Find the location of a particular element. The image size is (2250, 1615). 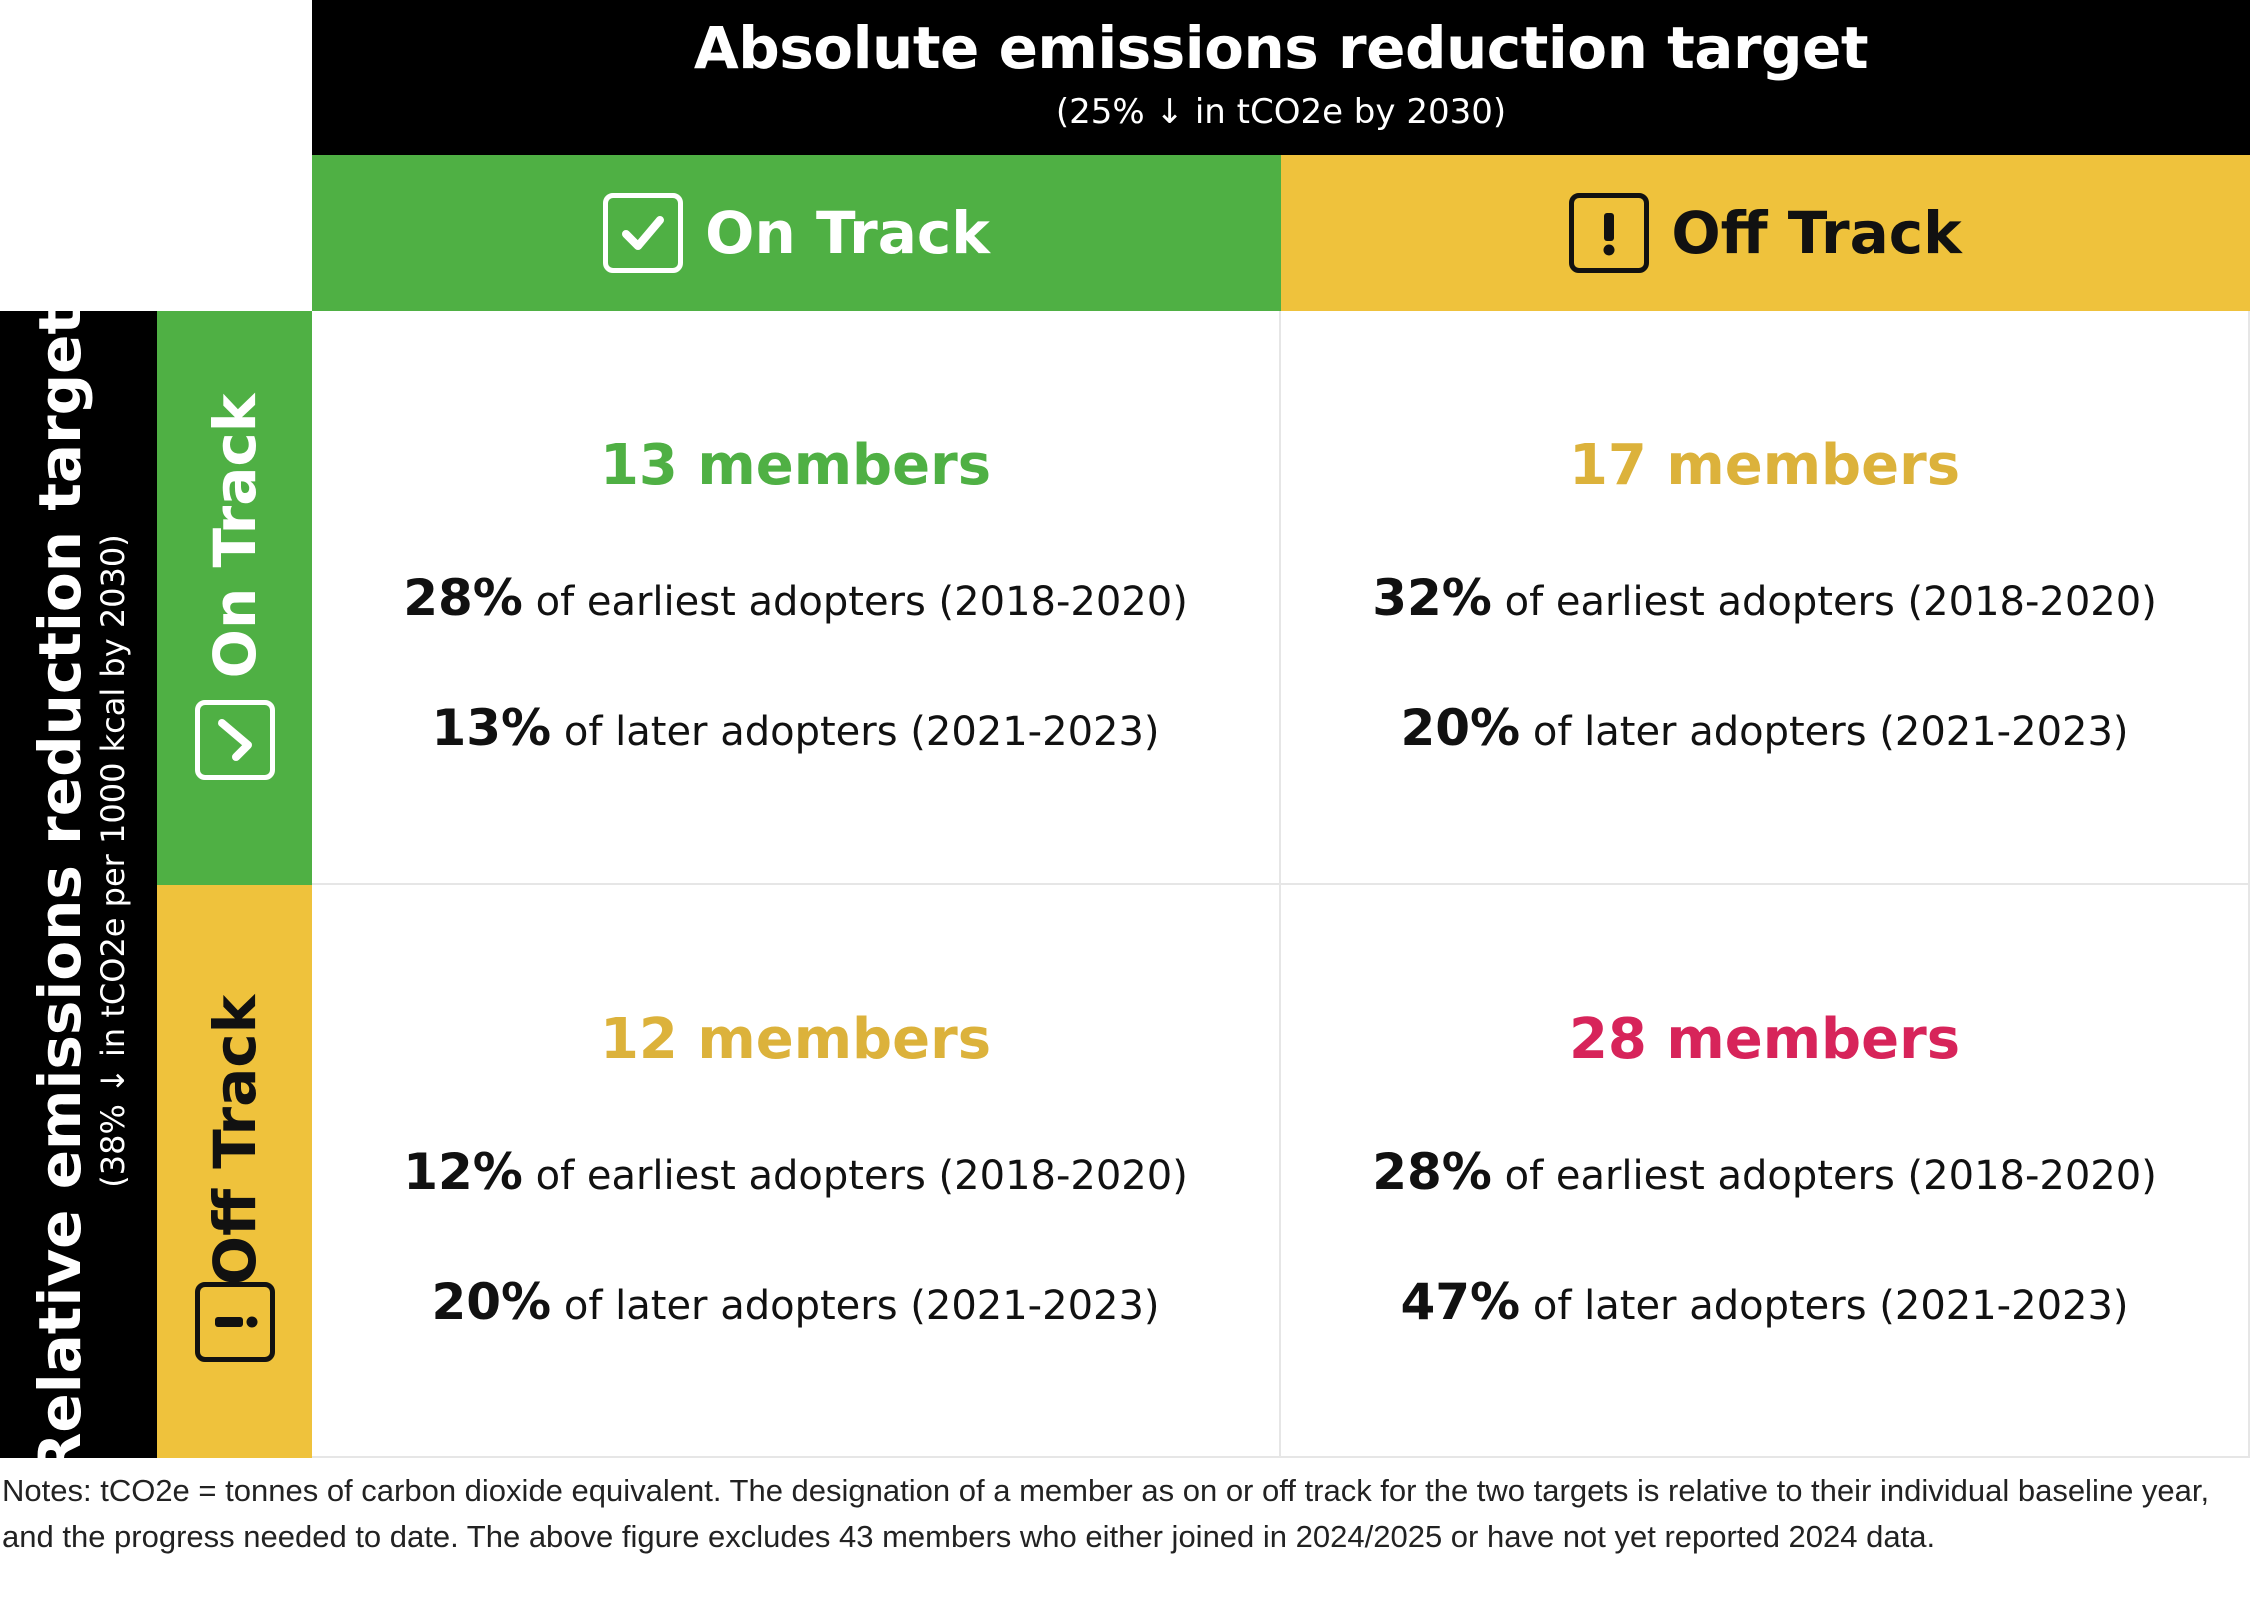

later-adopters-stat: 13% of later adopters (2021-2023) is located at coordinates (795, 728).